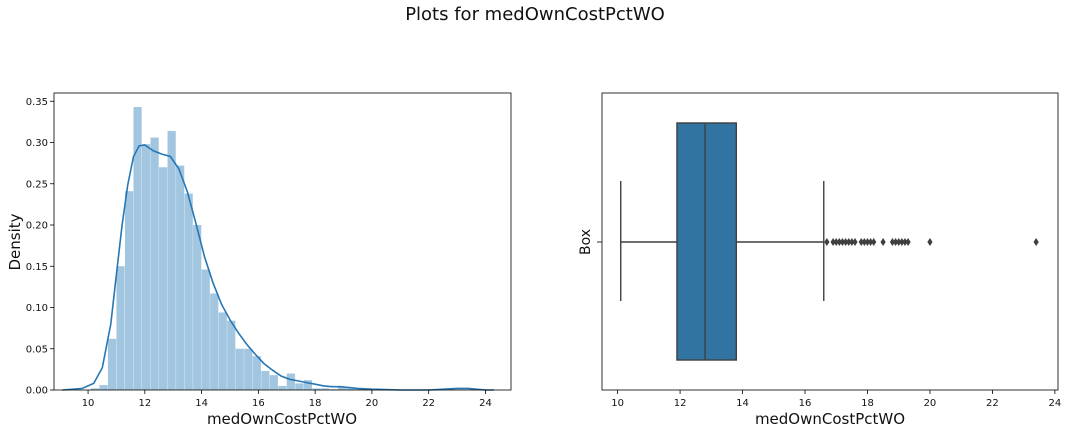 This screenshot has width=1070, height=432. I want to click on box-x-tick-label: 12, so click(680, 403).